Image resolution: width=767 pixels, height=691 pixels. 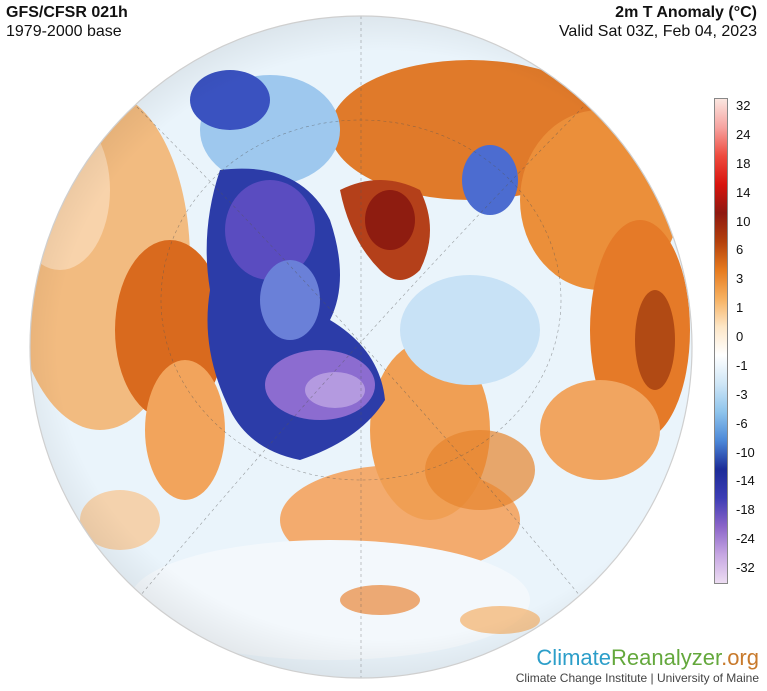 What do you see at coordinates (721, 341) in the screenshot?
I see `colorbar` at bounding box center [721, 341].